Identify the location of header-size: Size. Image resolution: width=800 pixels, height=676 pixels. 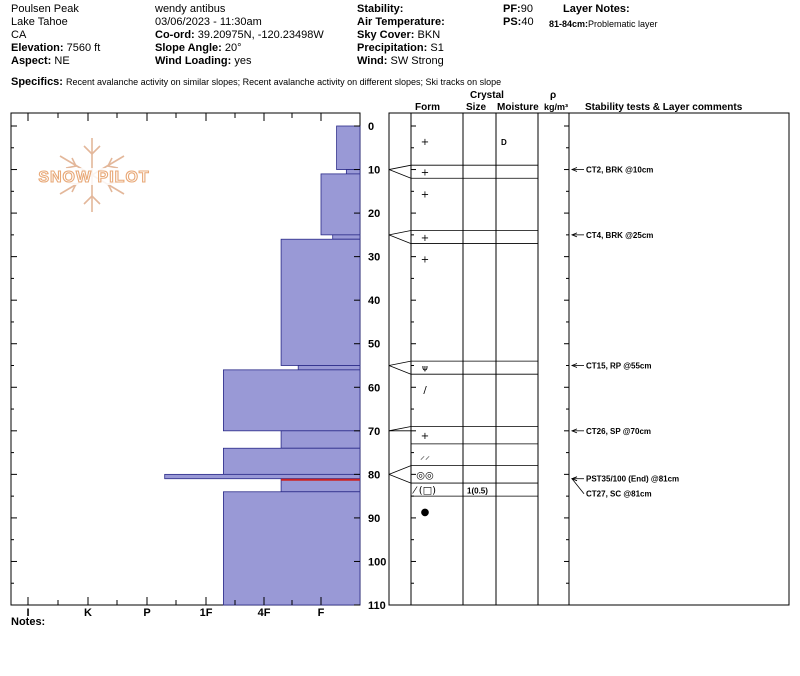
(476, 107).